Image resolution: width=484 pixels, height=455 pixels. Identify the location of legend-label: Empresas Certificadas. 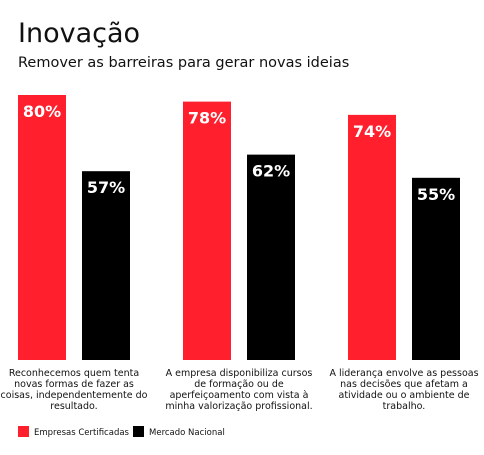
(82, 433).